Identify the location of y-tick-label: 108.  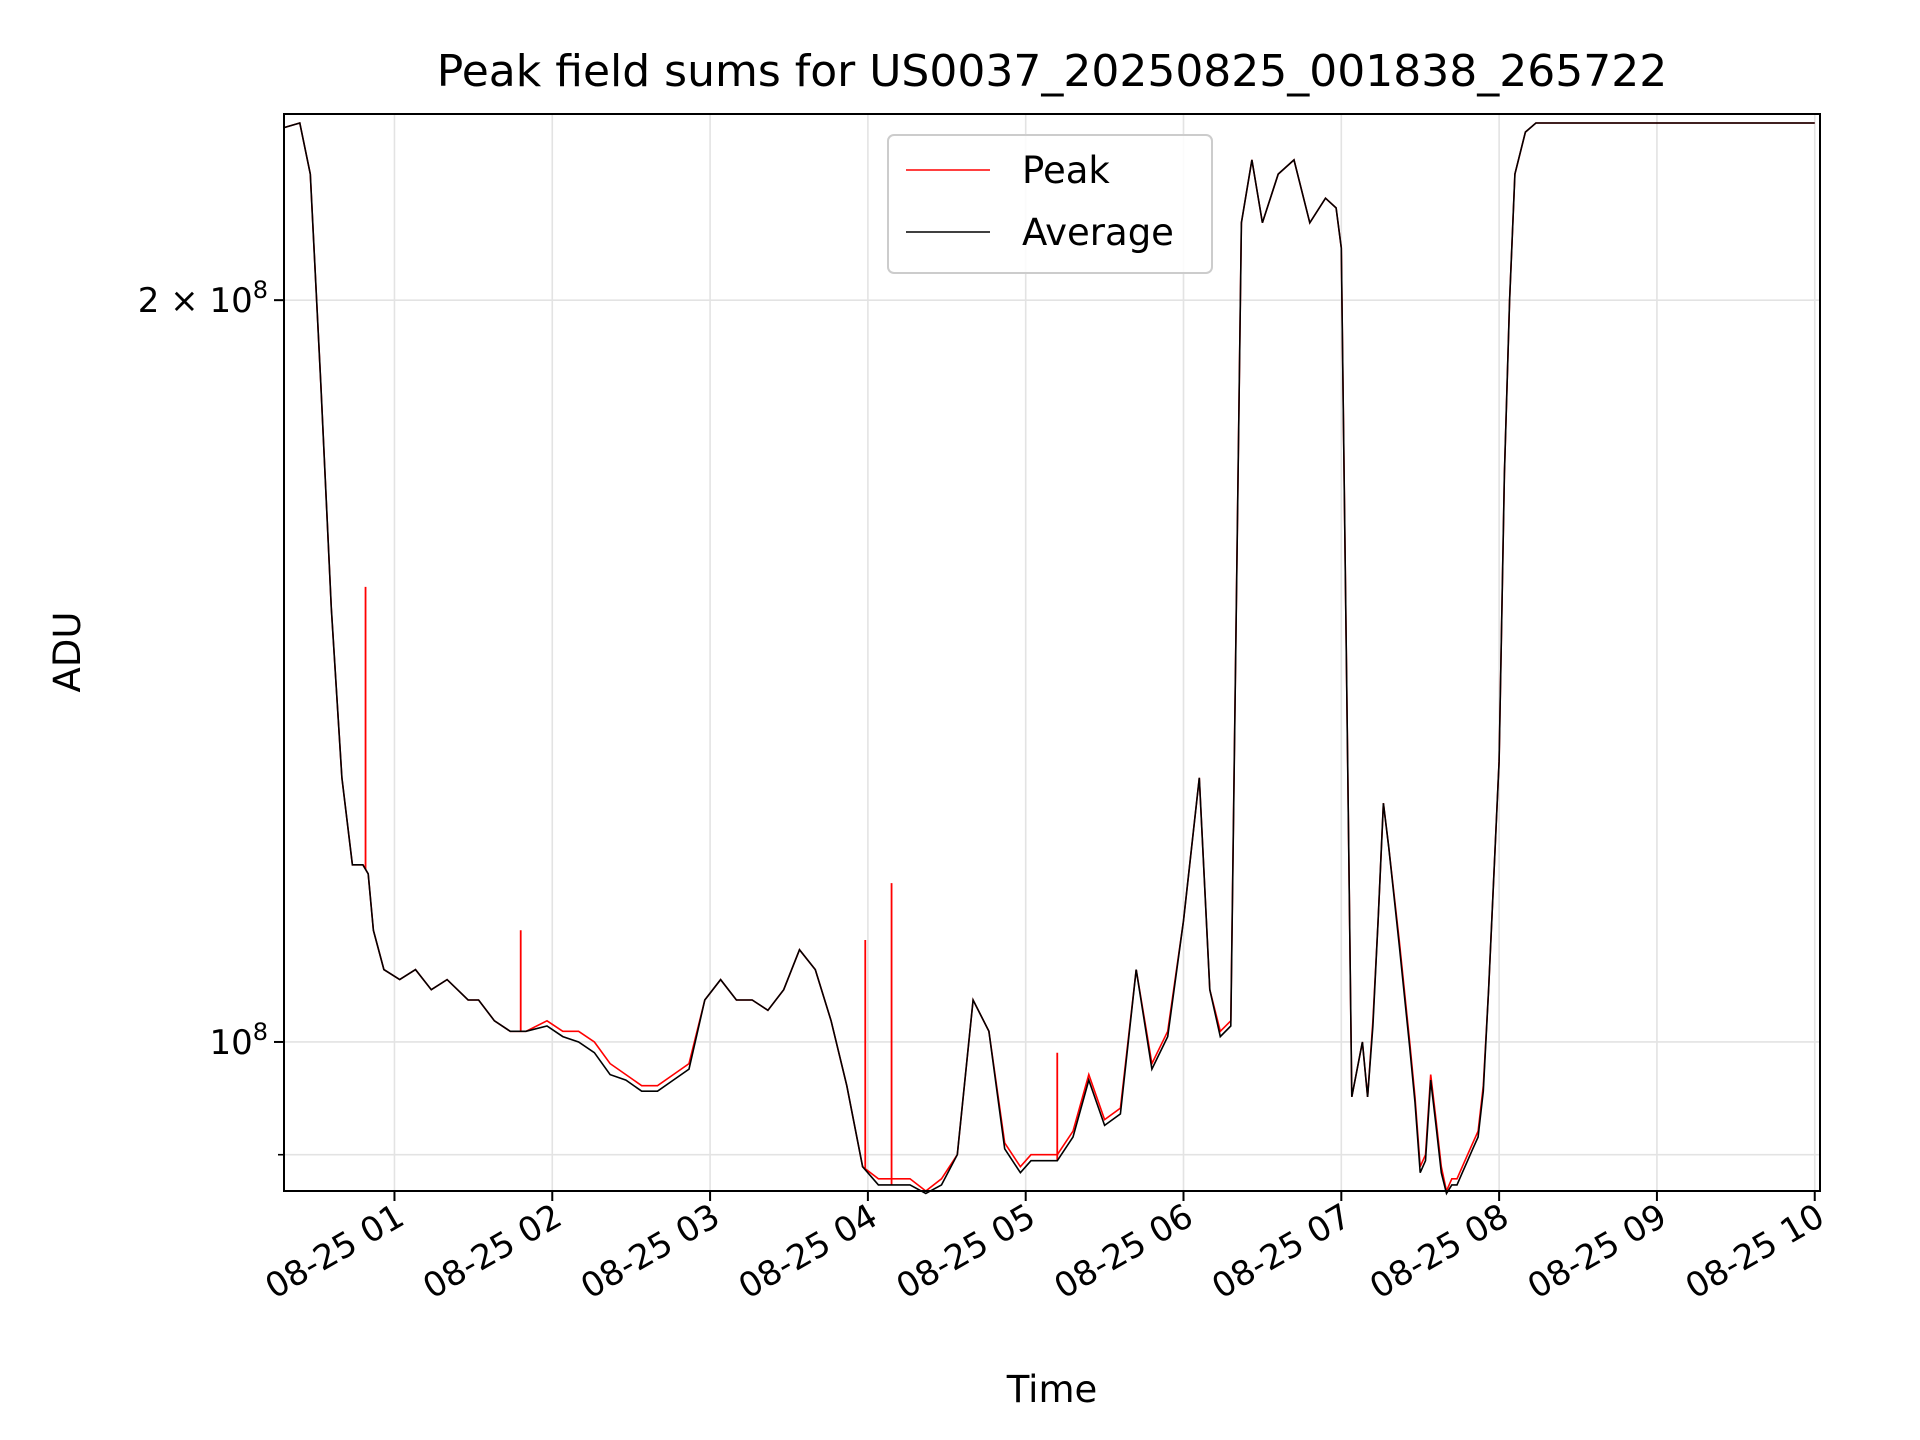
(238, 1040).